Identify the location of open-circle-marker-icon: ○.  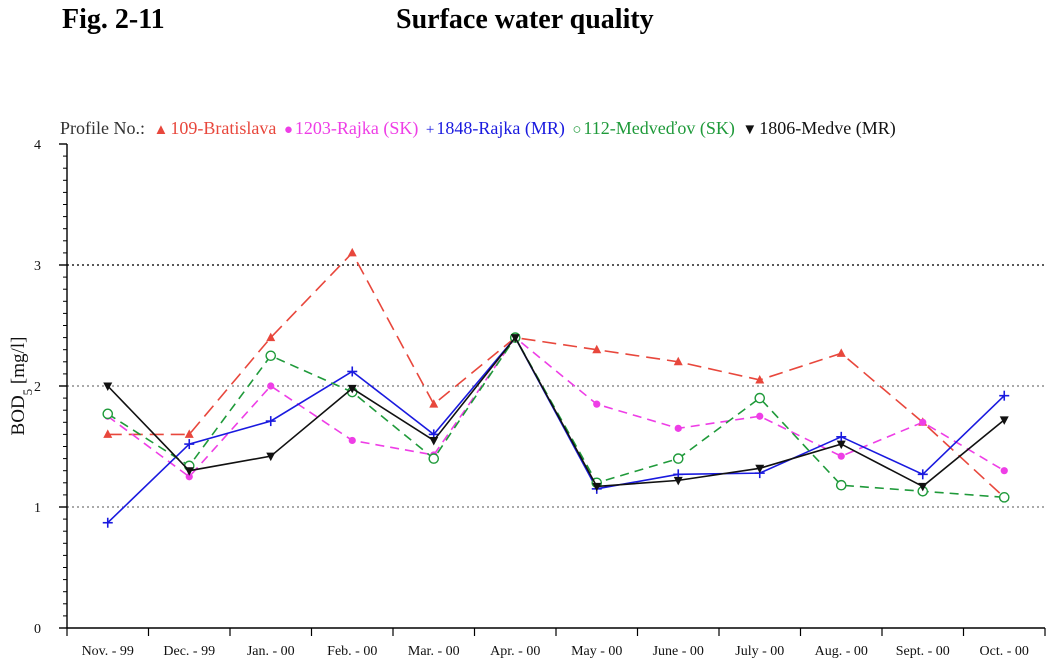
(577, 130).